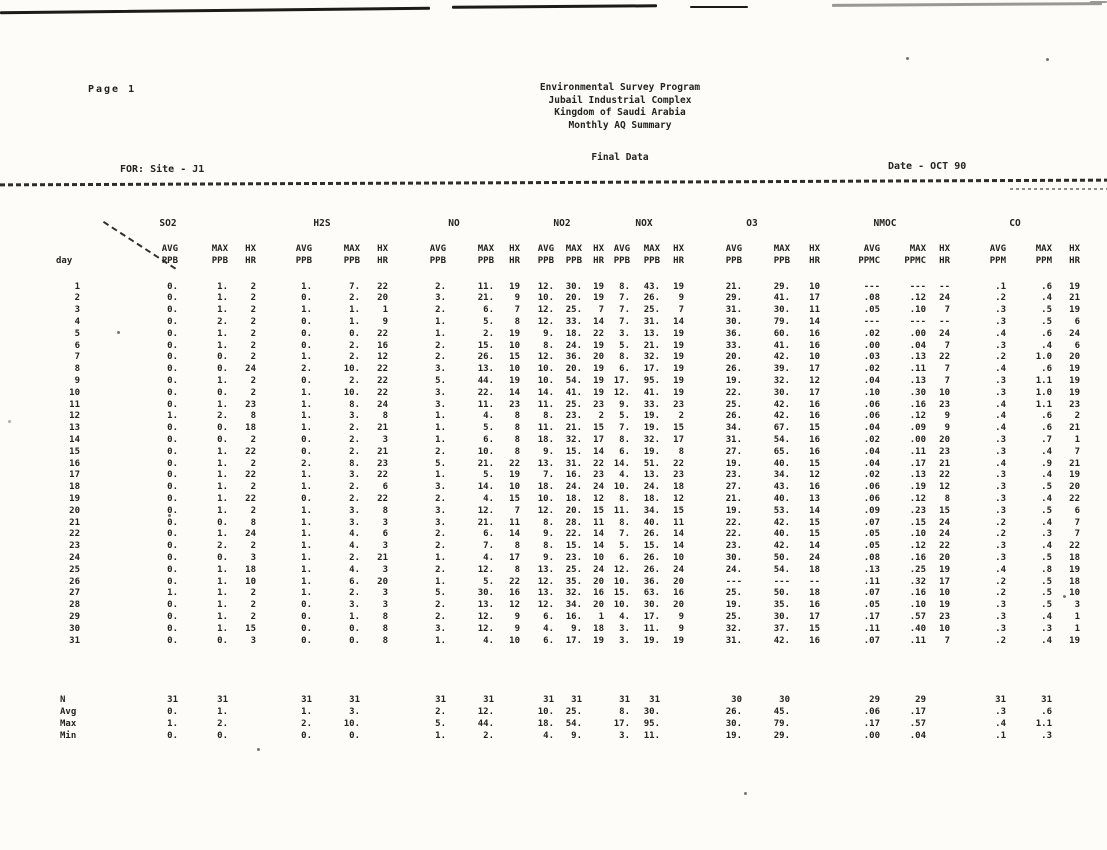 The height and width of the screenshot is (850, 1107). I want to click on value-cell: 21., so click(733, 498).